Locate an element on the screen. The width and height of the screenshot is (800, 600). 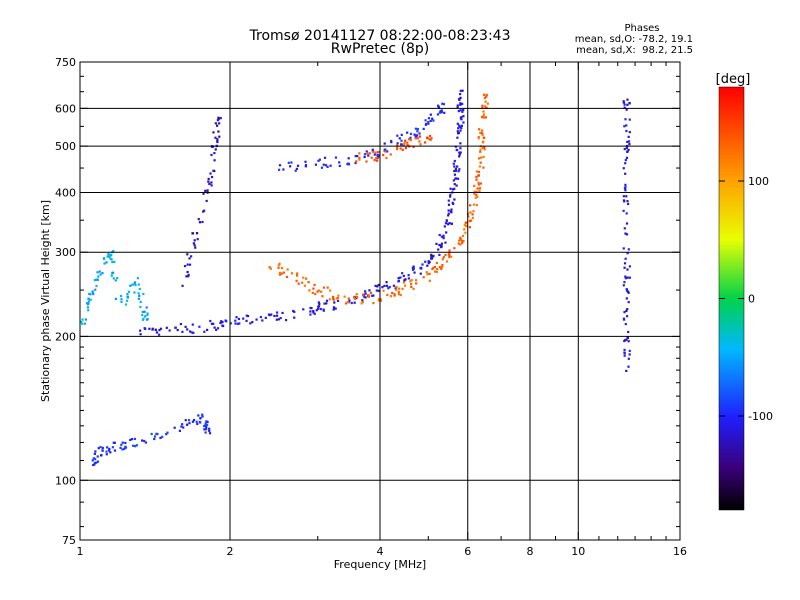
chart-subtitle: RwPretec (8p) is located at coordinates (380, 49).